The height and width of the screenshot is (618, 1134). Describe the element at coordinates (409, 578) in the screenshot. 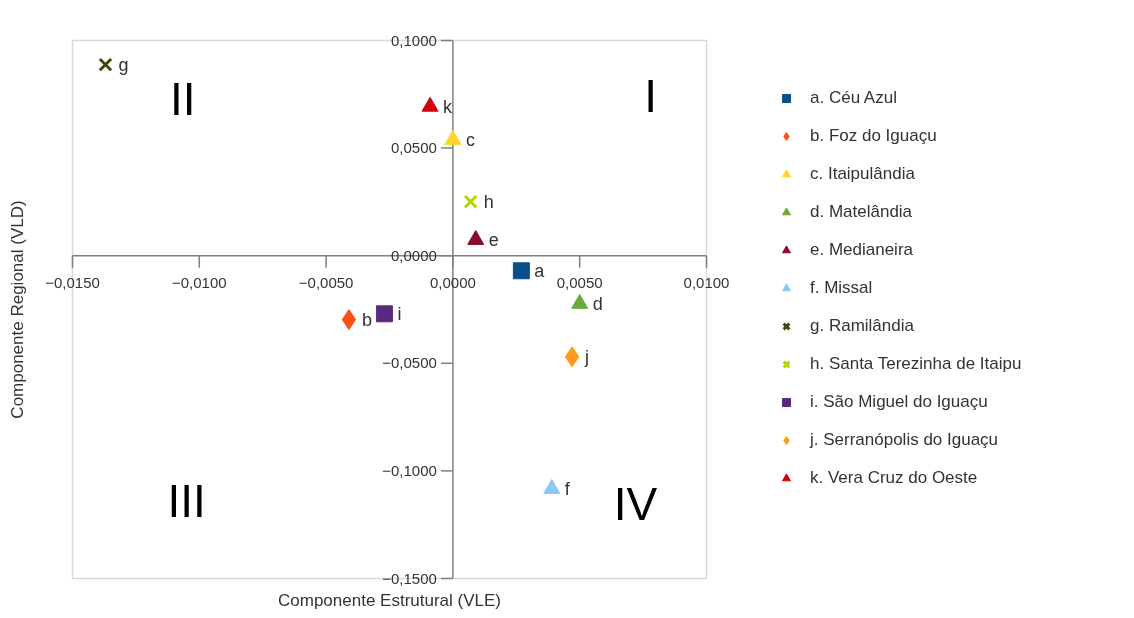

I see `y-tick-label: −0,1500` at that location.